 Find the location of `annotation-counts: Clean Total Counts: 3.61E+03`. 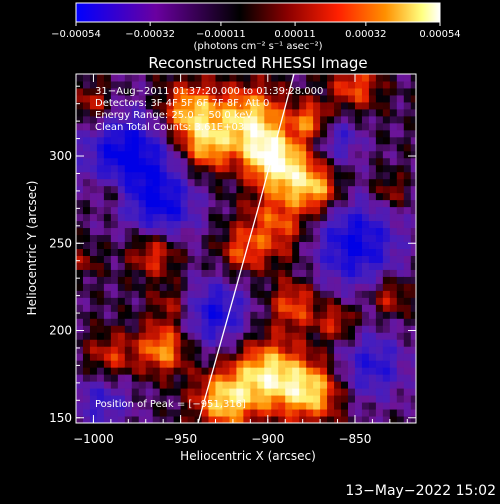

annotation-counts: Clean Total Counts: 3.61E+03 is located at coordinates (169, 127).